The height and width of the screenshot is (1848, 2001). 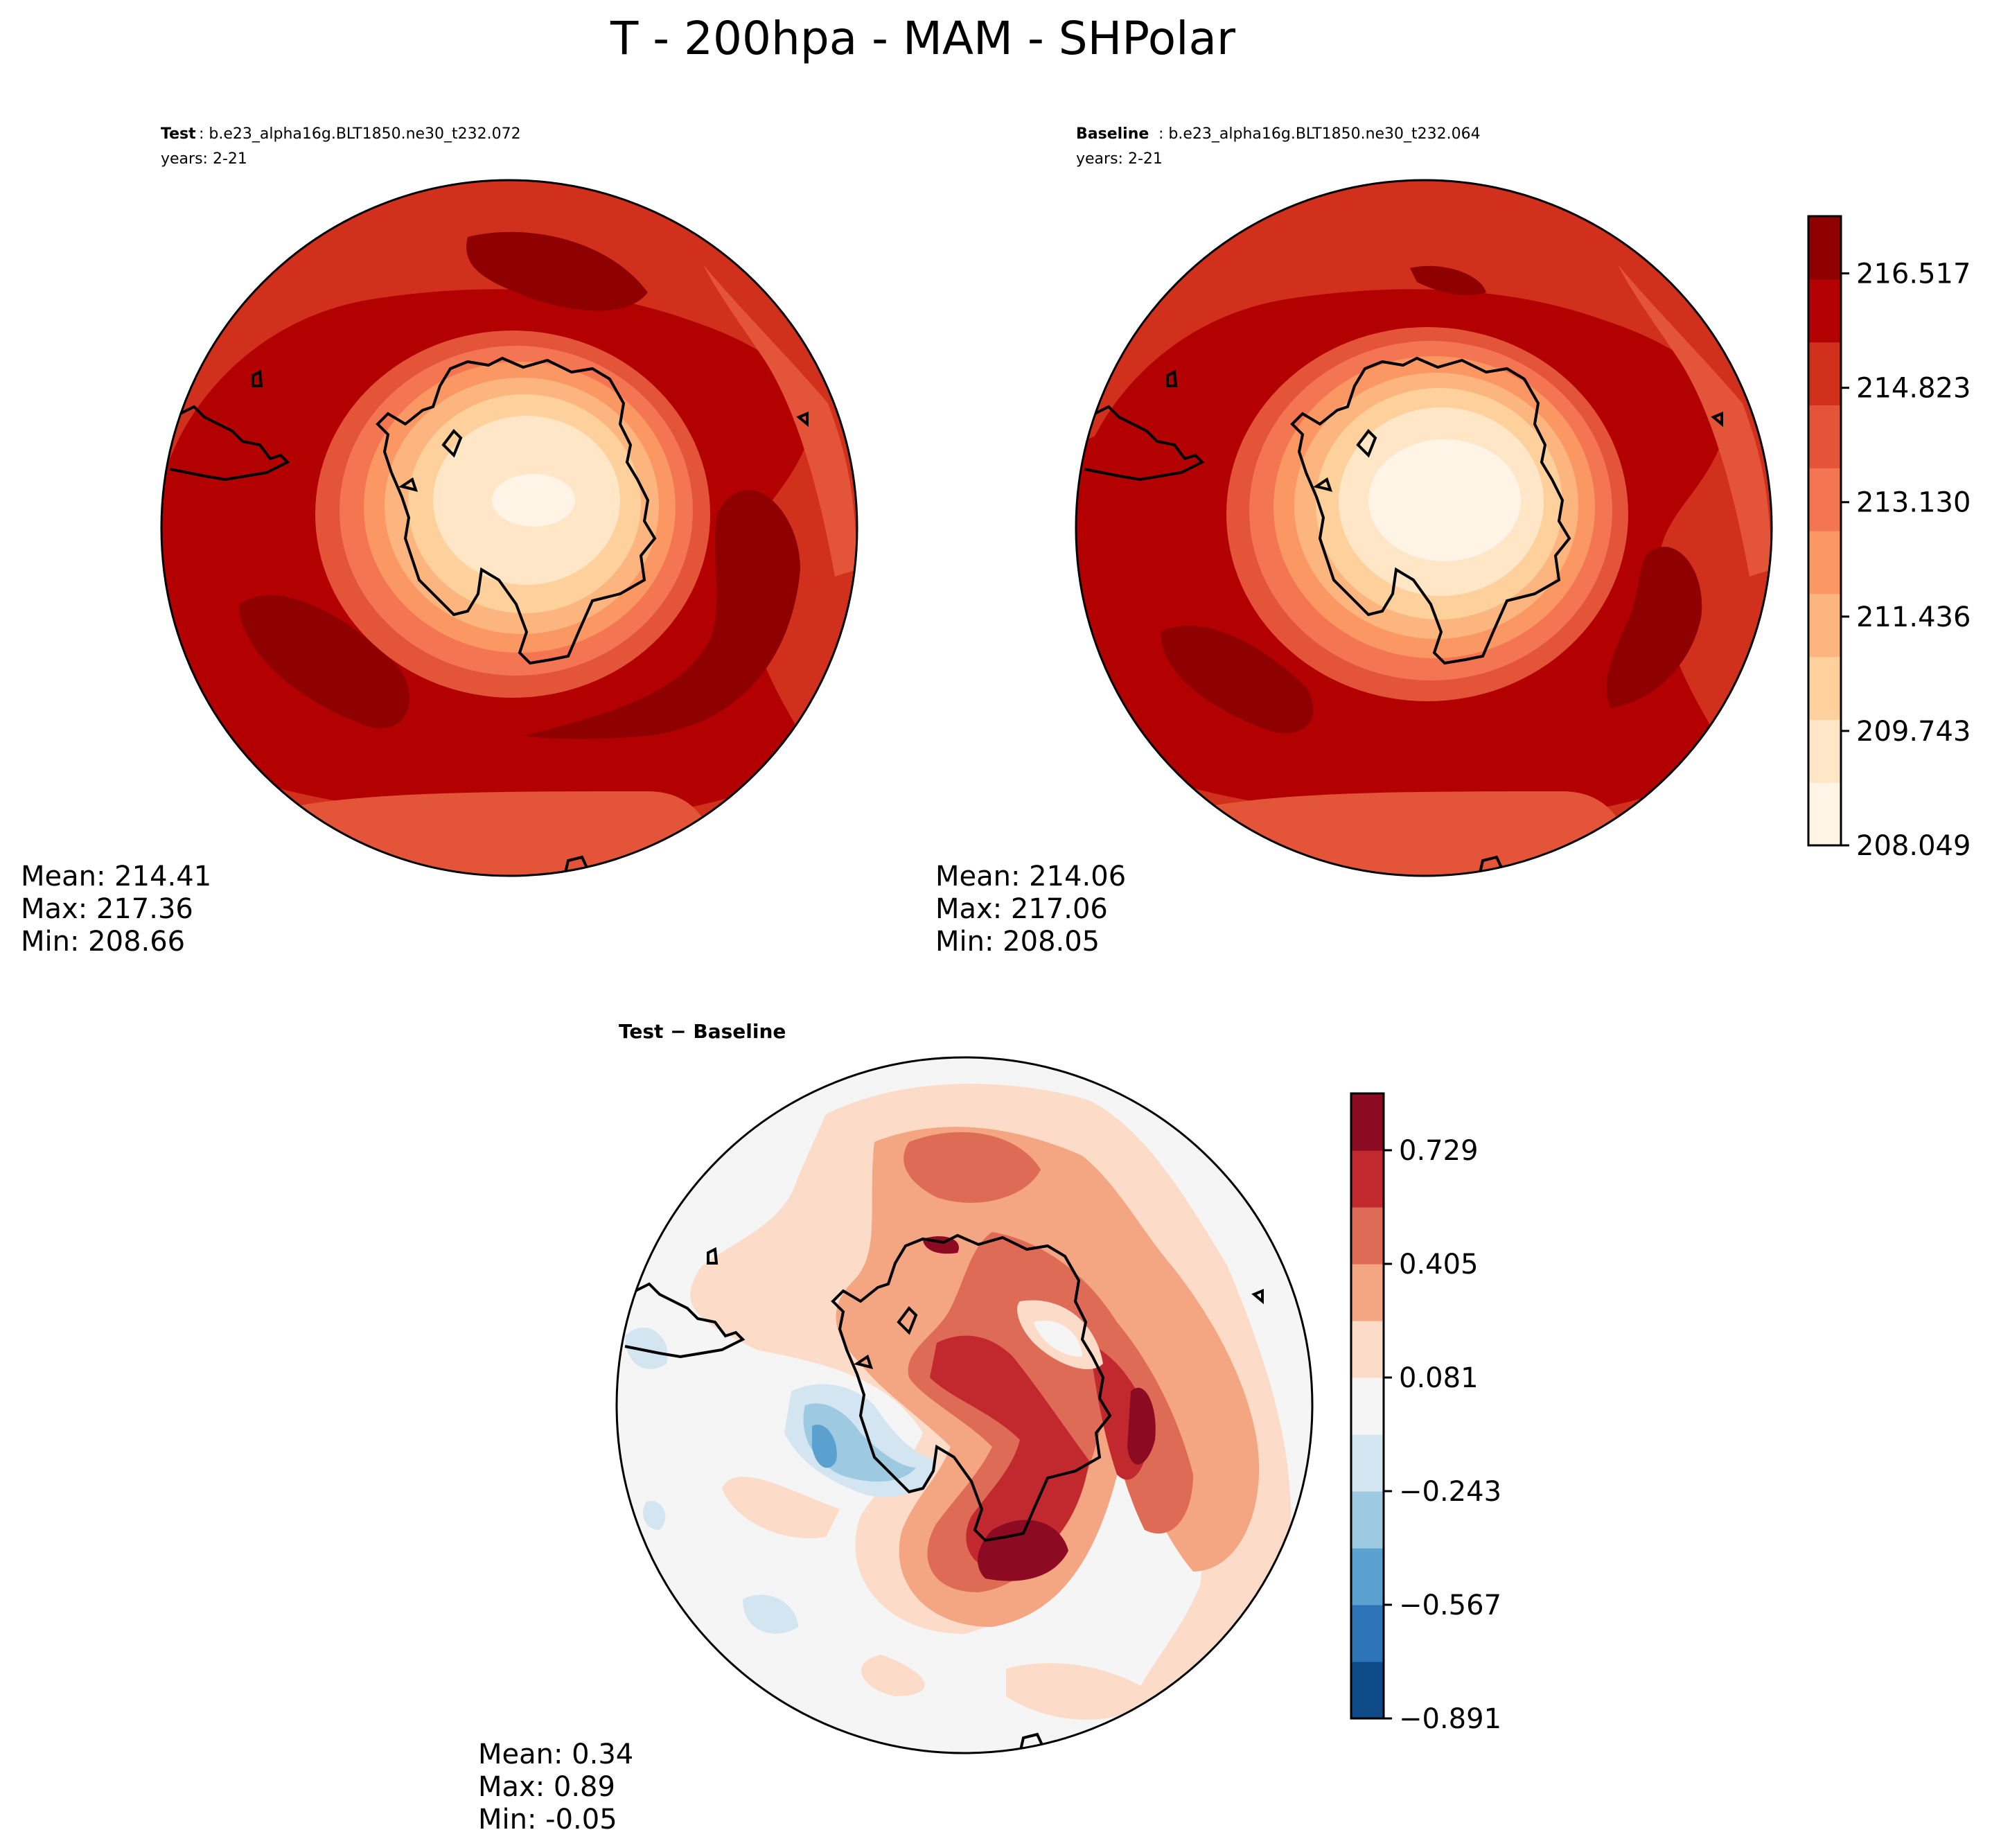 What do you see at coordinates (178, 134) in the screenshot?
I see `panel-test-label: Test` at bounding box center [178, 134].